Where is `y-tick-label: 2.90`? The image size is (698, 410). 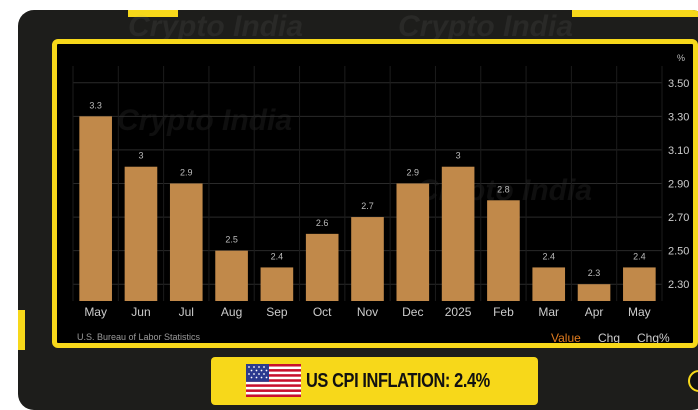
y-tick-label: 2.90 is located at coordinates (678, 185).